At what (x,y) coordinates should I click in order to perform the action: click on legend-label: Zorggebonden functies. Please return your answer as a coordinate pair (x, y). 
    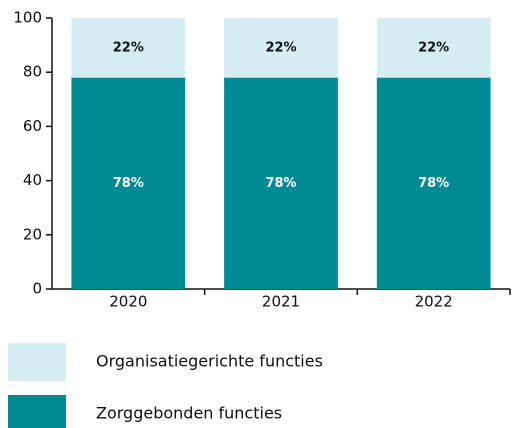
    Looking at the image, I should click on (189, 413).